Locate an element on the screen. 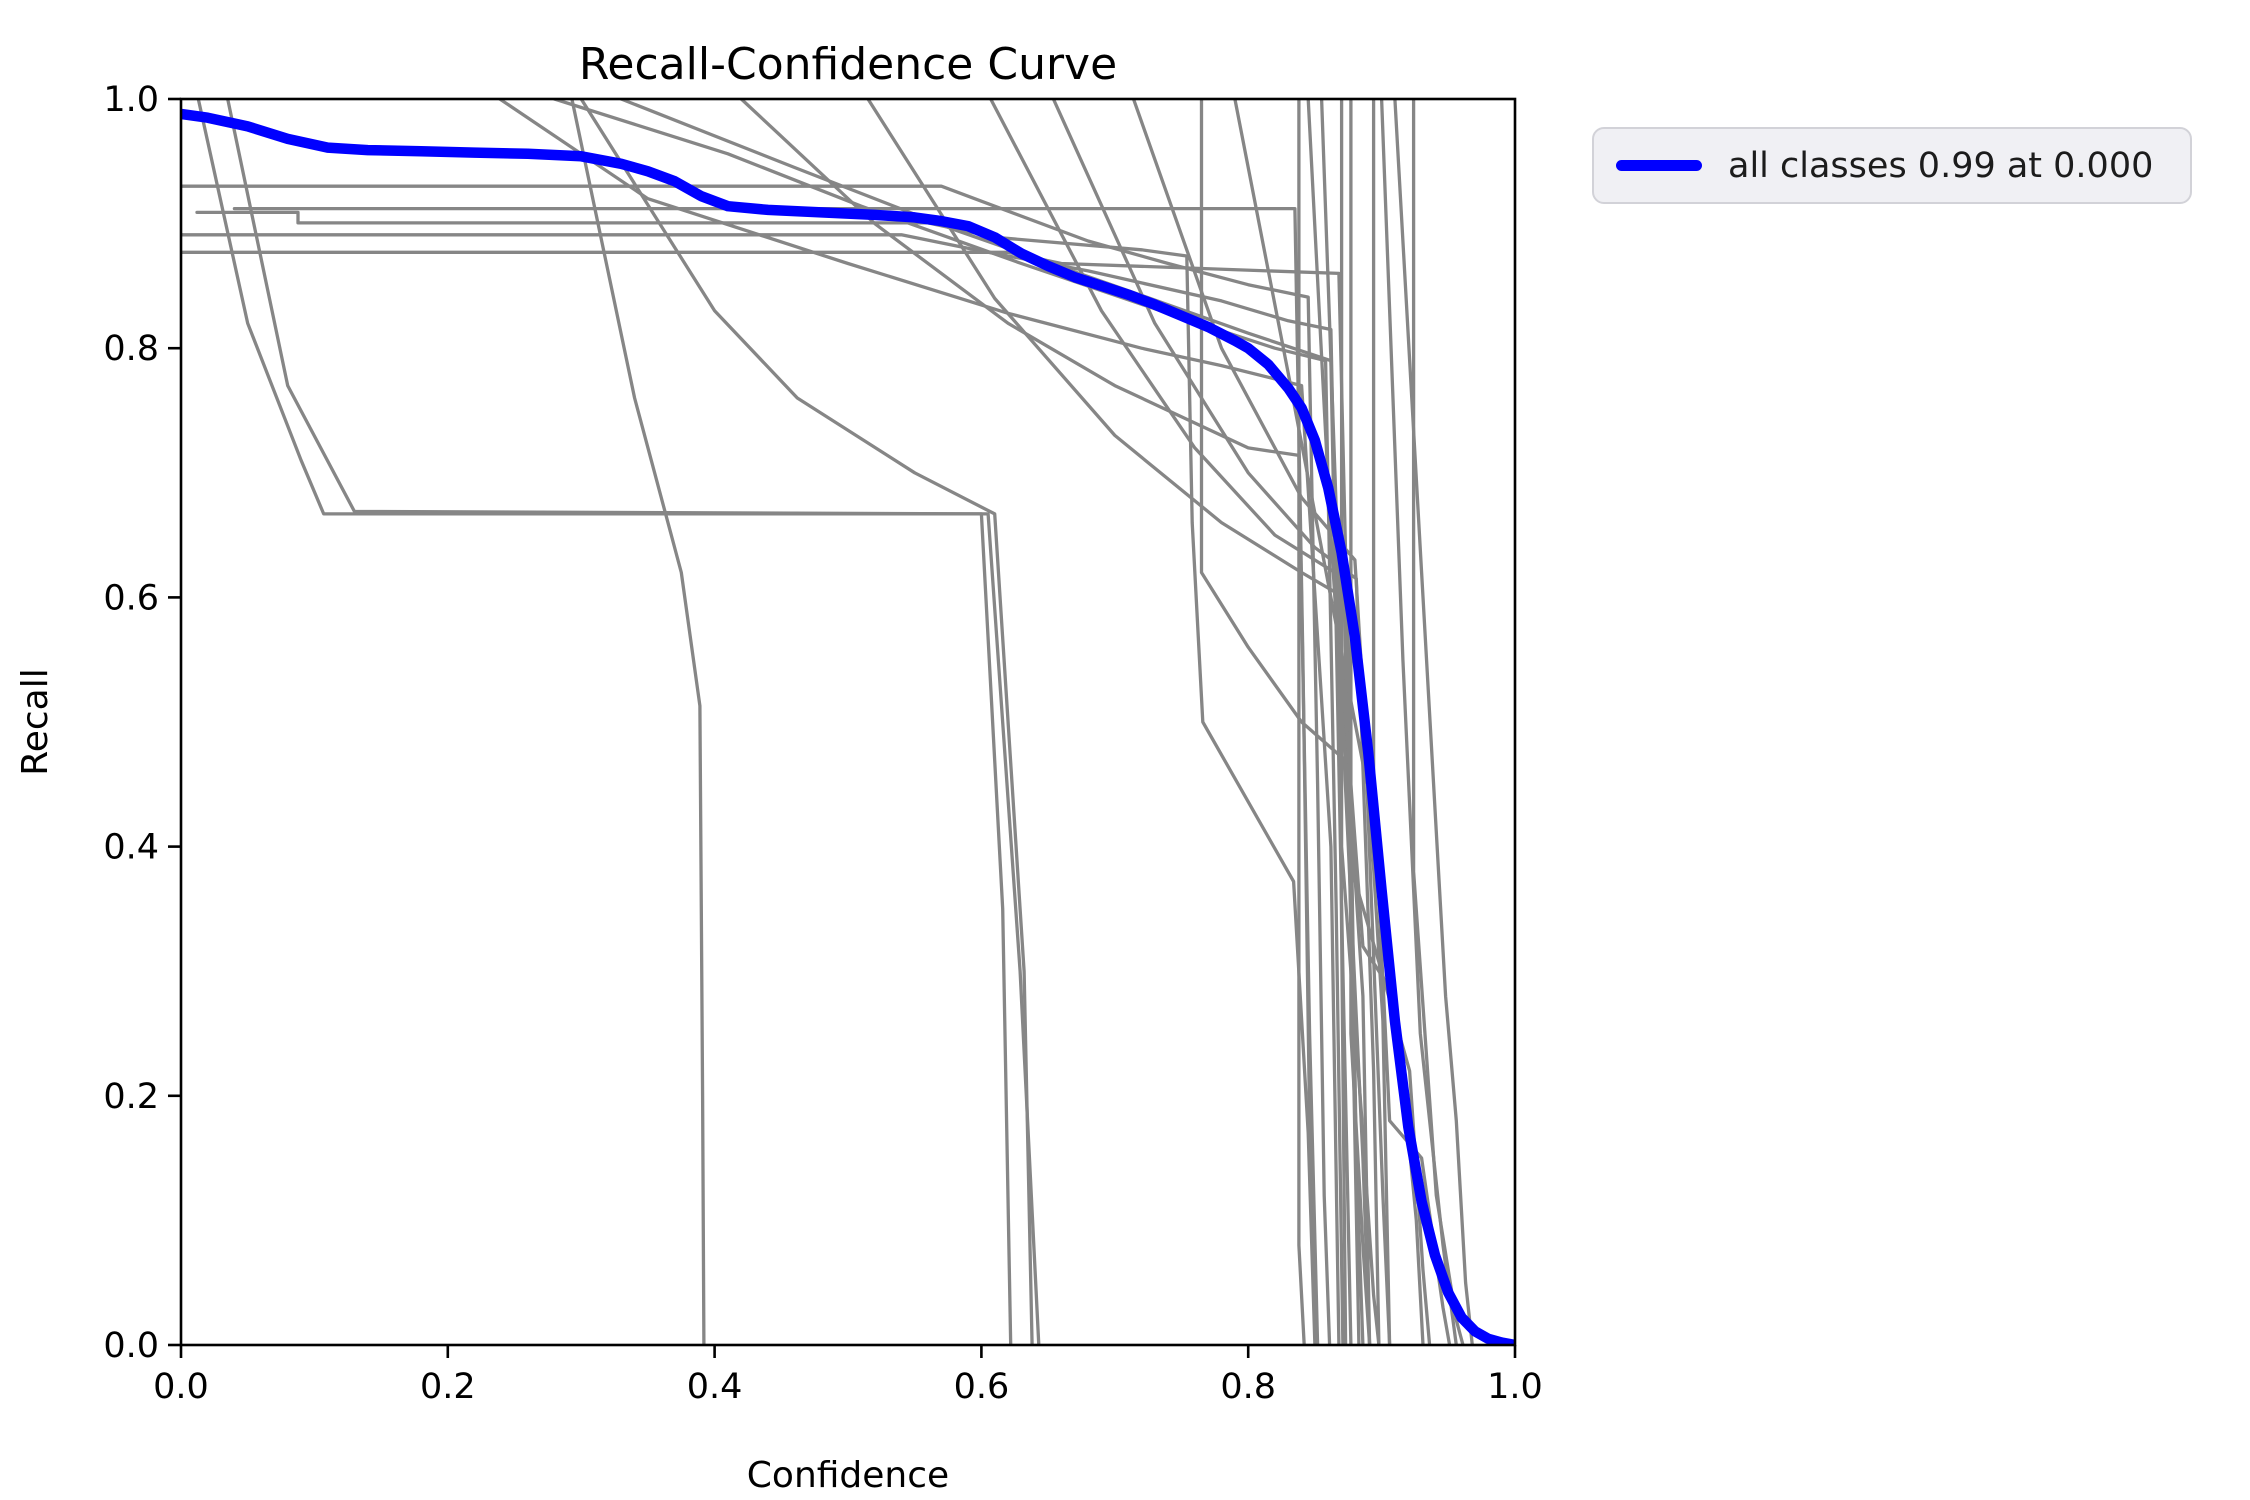 Image resolution: width=2250 pixels, height=1500 pixels. y-tick-label: 0.4 is located at coordinates (131, 848).